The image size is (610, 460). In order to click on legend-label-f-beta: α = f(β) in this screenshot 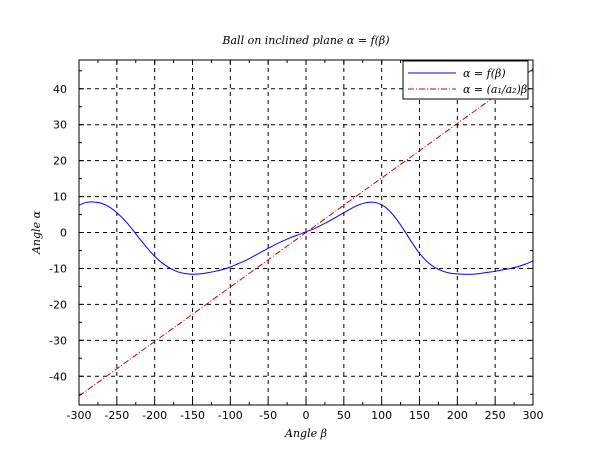, I will do `click(484, 73)`.